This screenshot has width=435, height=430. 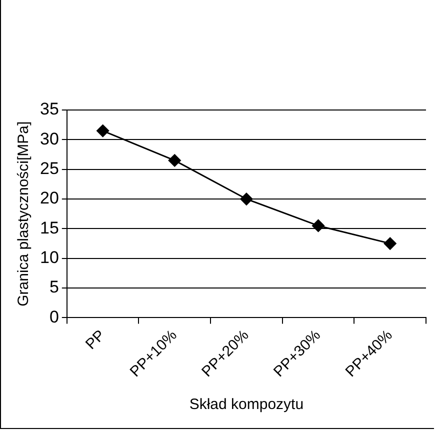 What do you see at coordinates (54, 287) in the screenshot?
I see `y-tick-label: 5` at bounding box center [54, 287].